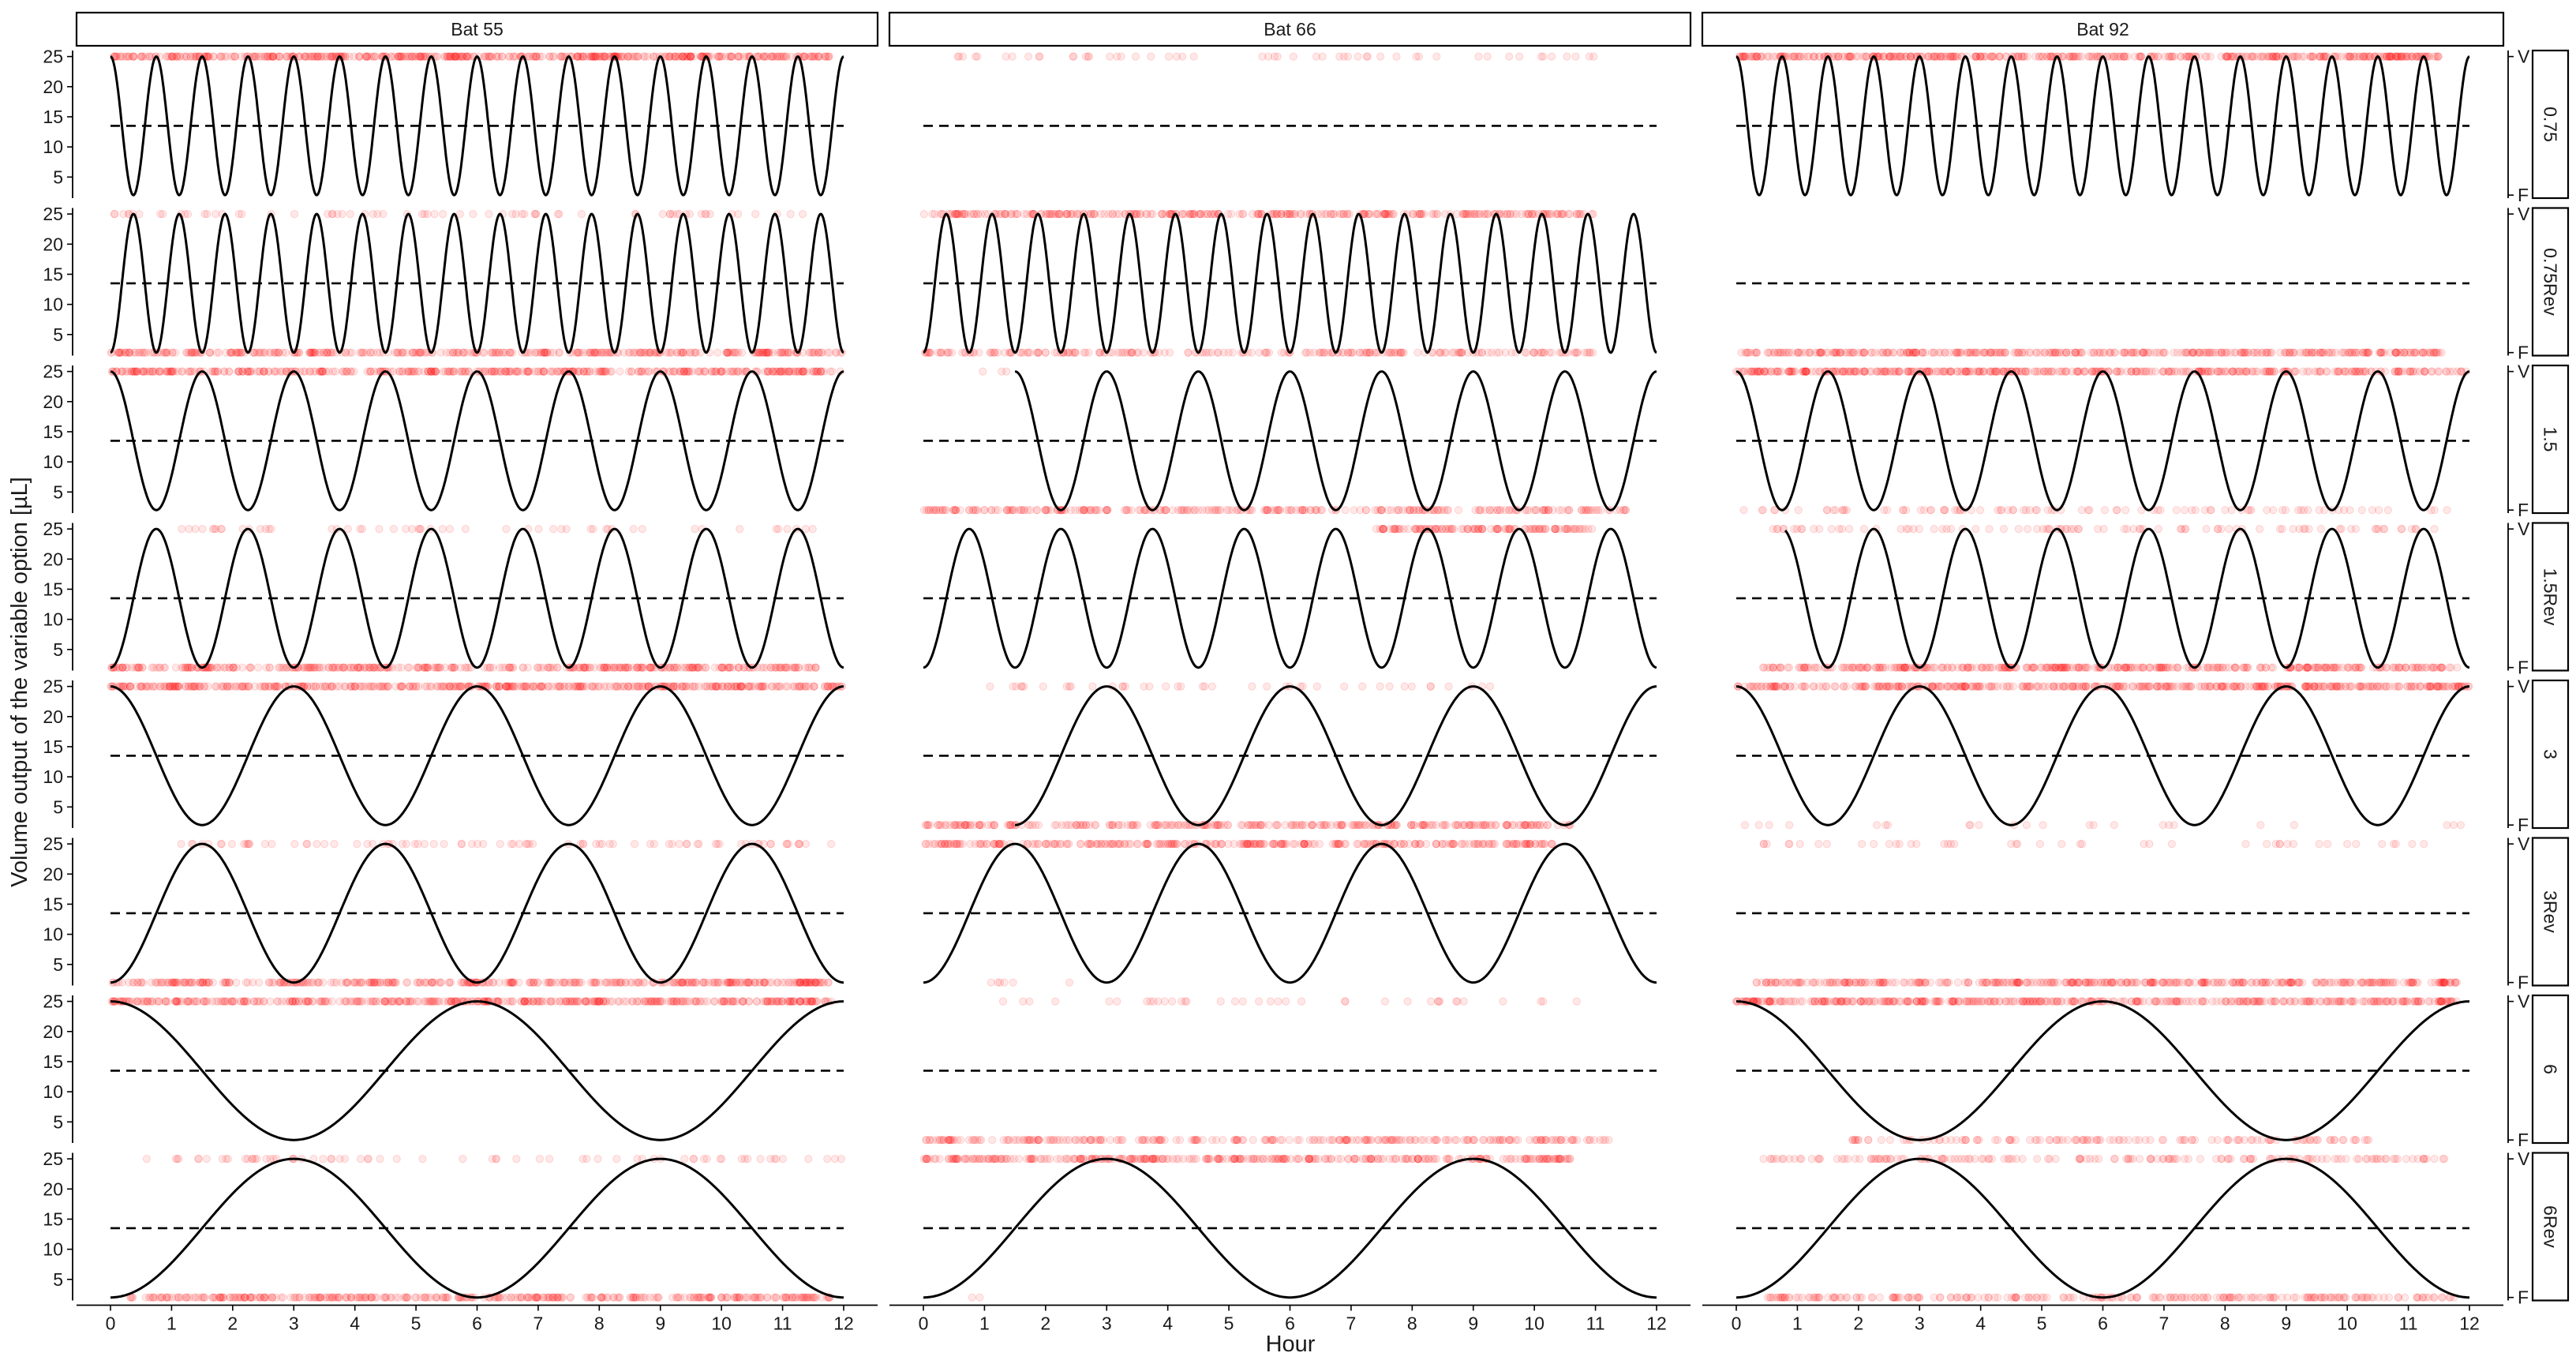  Describe the element at coordinates (2550, 1226) in the screenshot. I see `row-strip-label: 6Rev` at that location.